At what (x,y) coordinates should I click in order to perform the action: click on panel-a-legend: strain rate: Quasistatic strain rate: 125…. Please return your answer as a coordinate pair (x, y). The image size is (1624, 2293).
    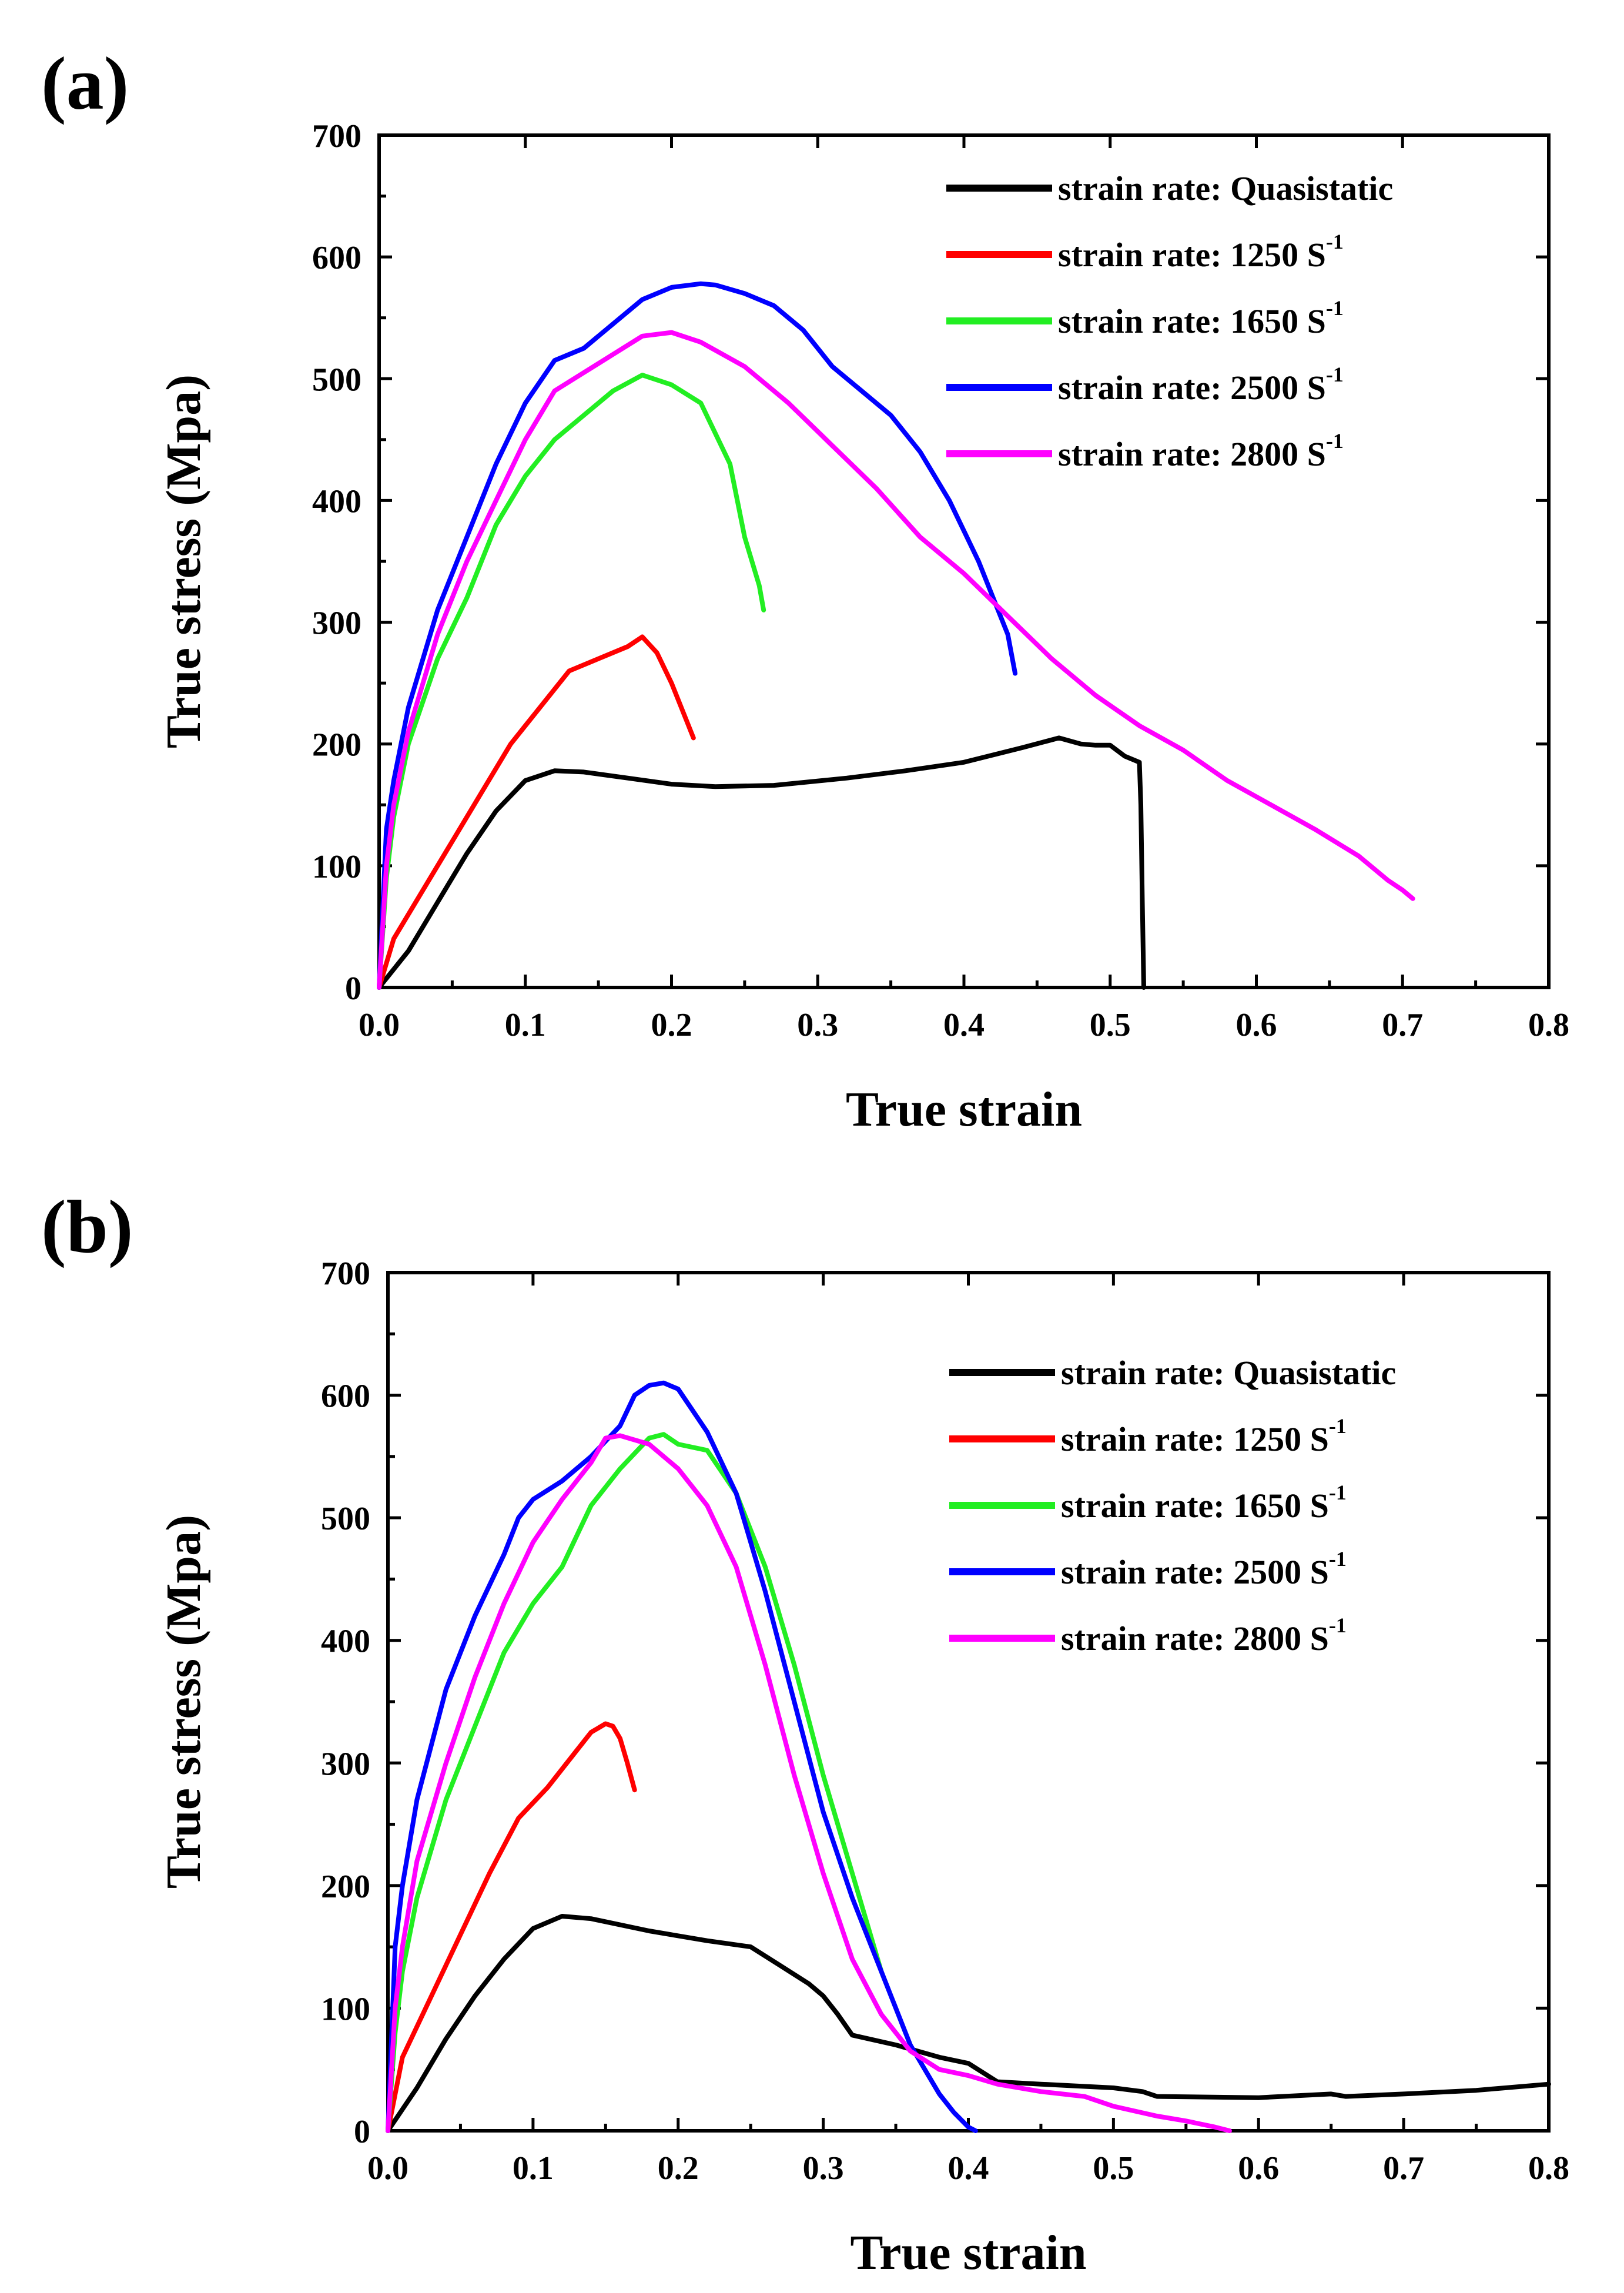
    Looking at the image, I should click on (1170, 321).